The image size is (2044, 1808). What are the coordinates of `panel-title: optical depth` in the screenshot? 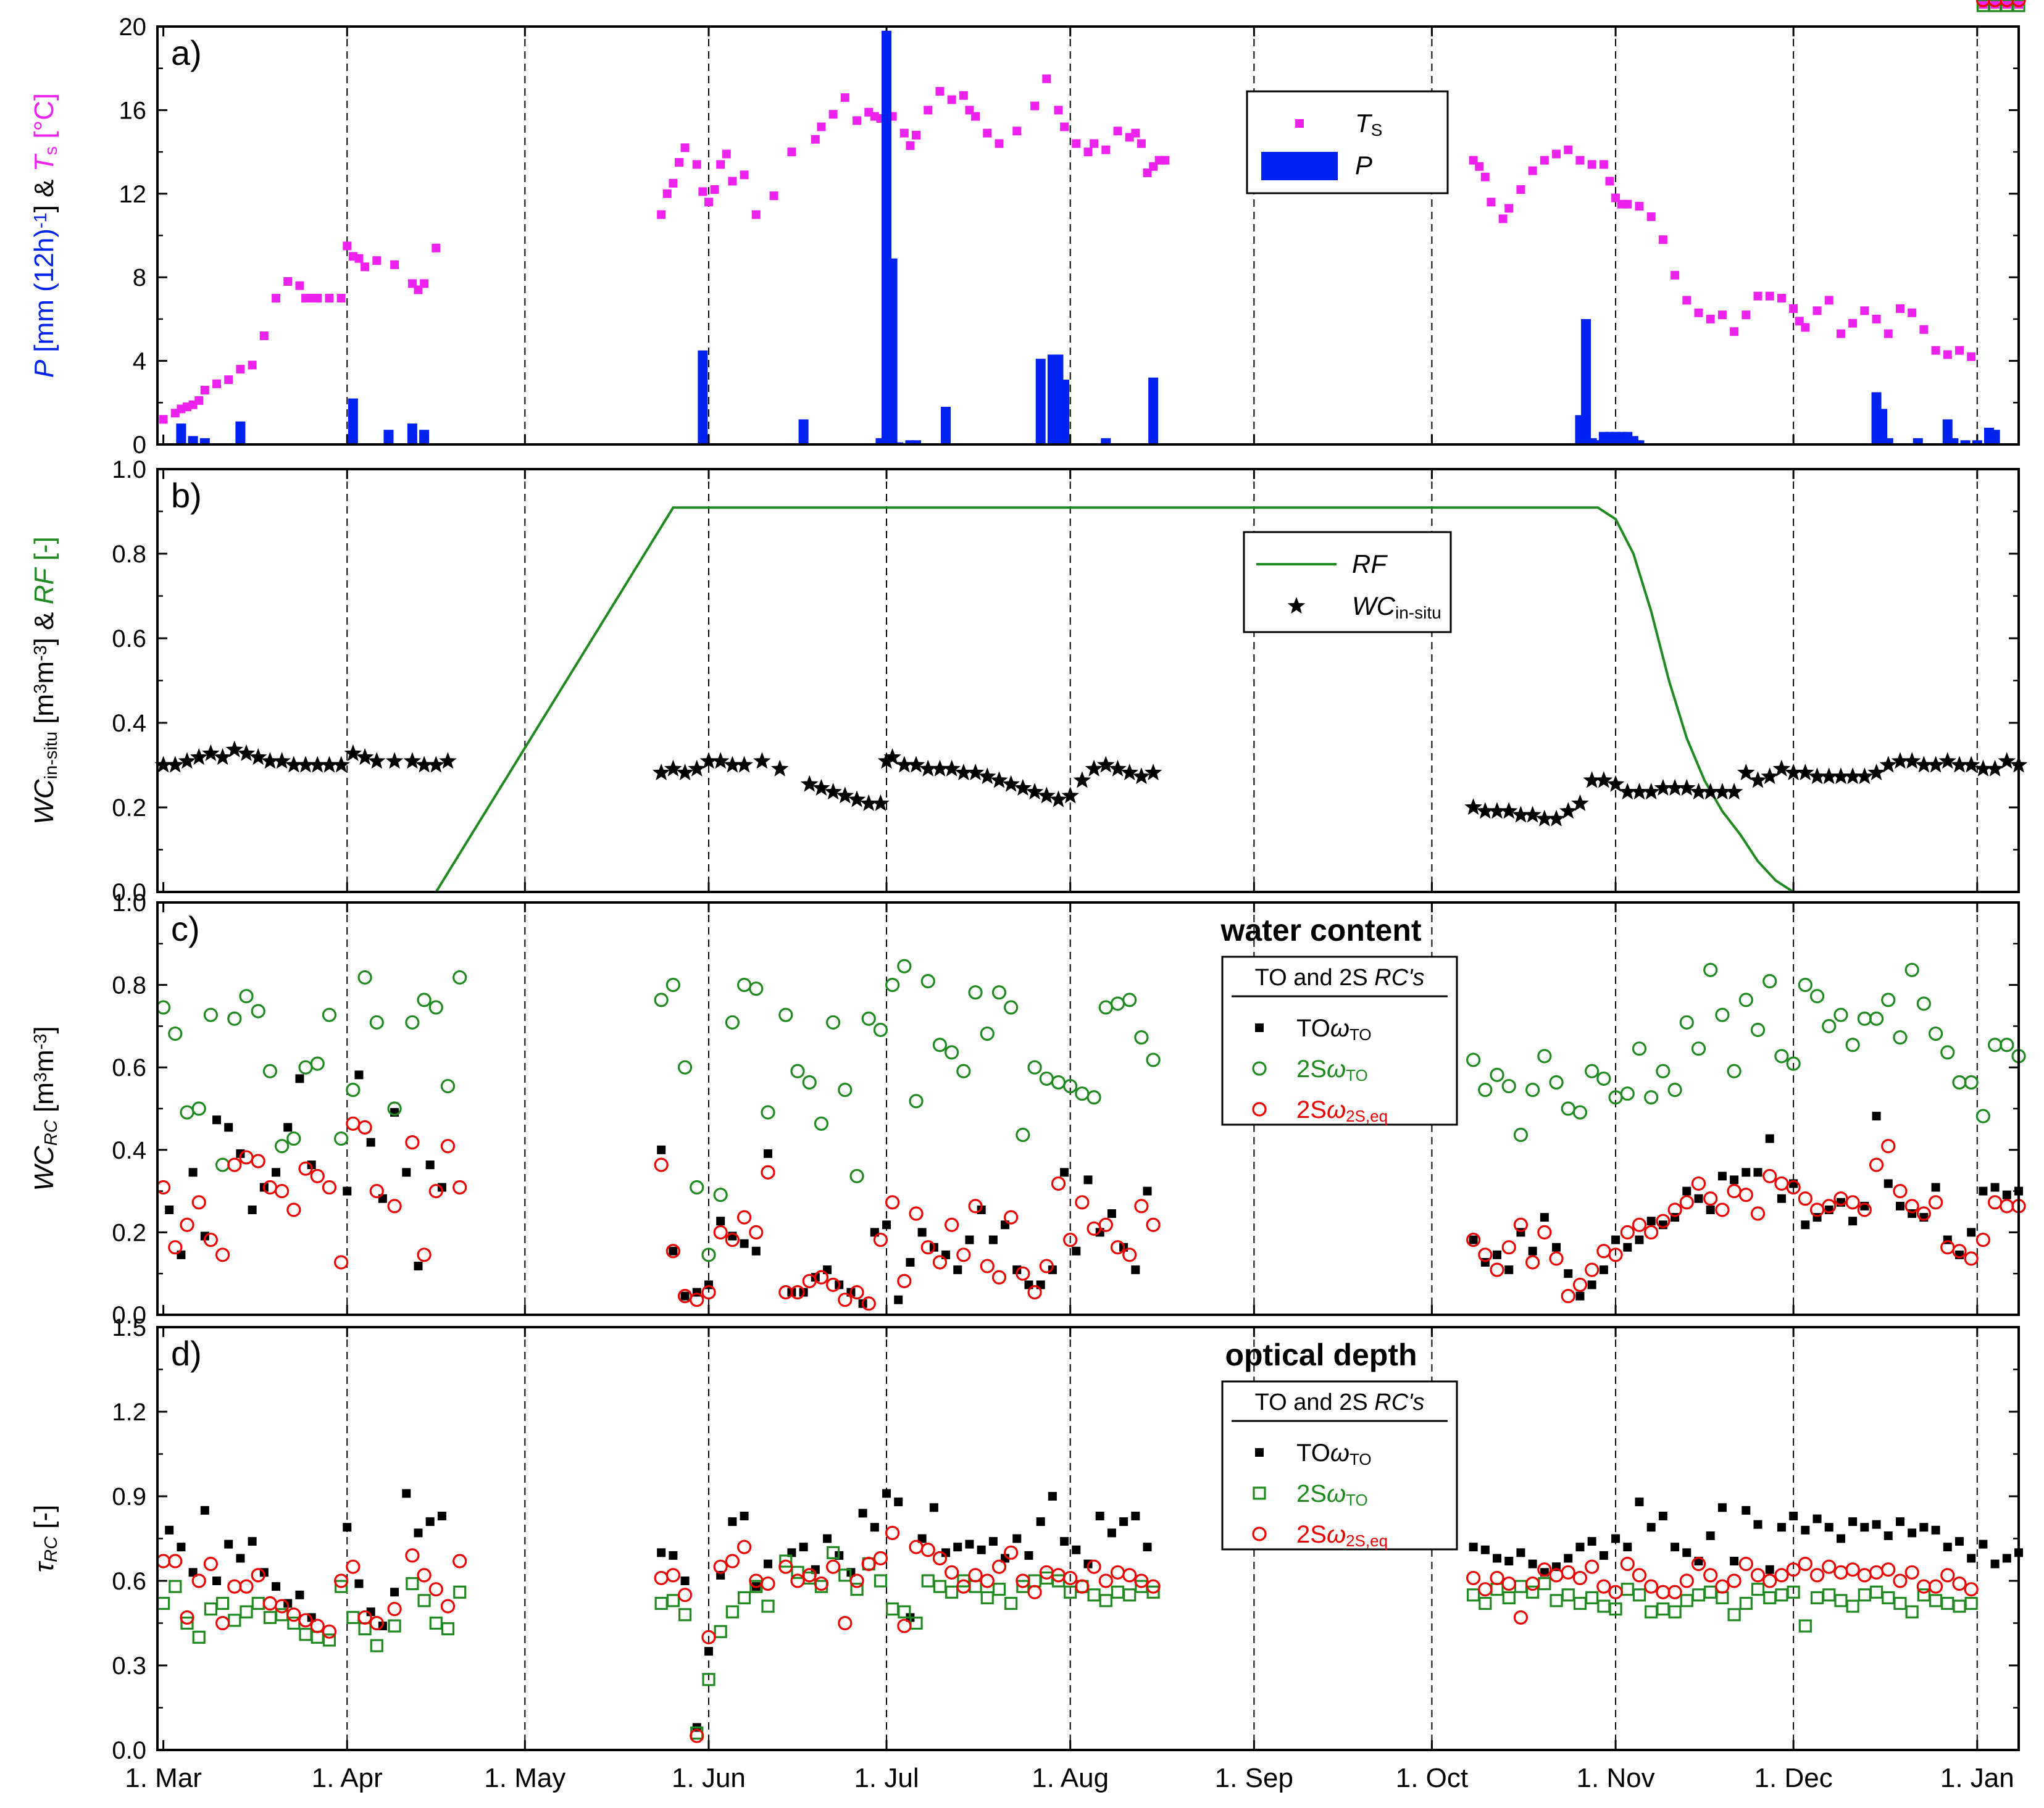 It's located at (1321, 1355).